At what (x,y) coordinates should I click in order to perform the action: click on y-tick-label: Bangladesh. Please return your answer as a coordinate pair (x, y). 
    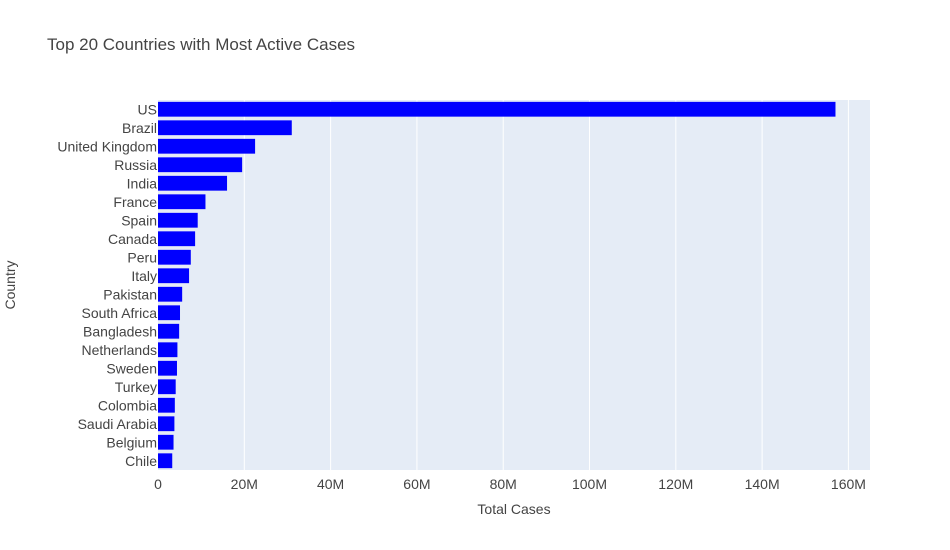
    Looking at the image, I should click on (120, 331).